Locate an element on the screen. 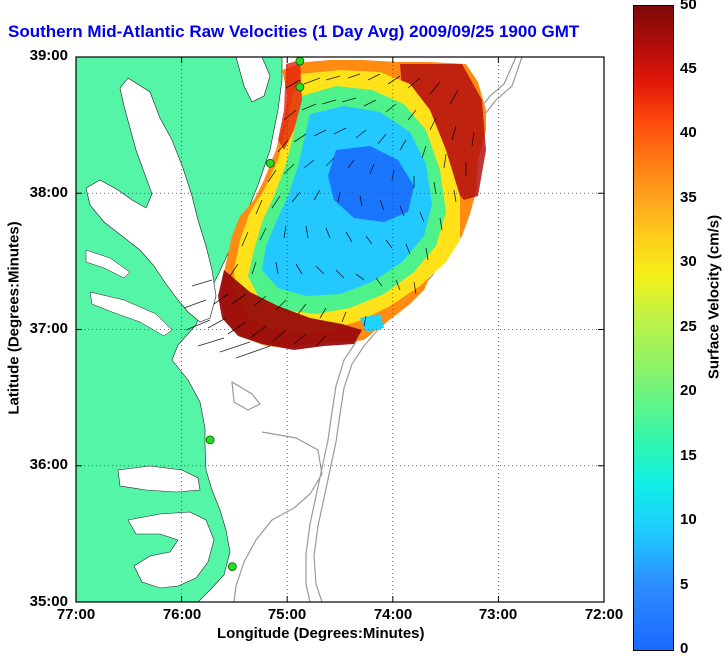  x-tick-label: 74:00 is located at coordinates (393, 614).